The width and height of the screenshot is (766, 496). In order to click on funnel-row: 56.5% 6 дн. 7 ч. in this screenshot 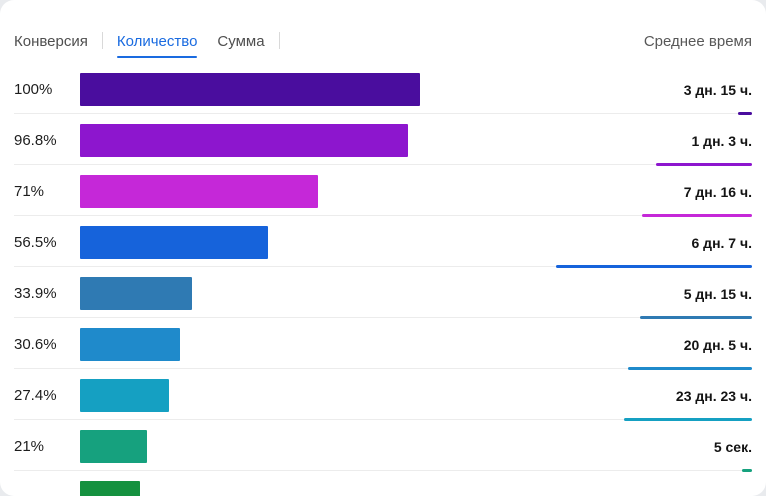, I will do `click(383, 242)`.